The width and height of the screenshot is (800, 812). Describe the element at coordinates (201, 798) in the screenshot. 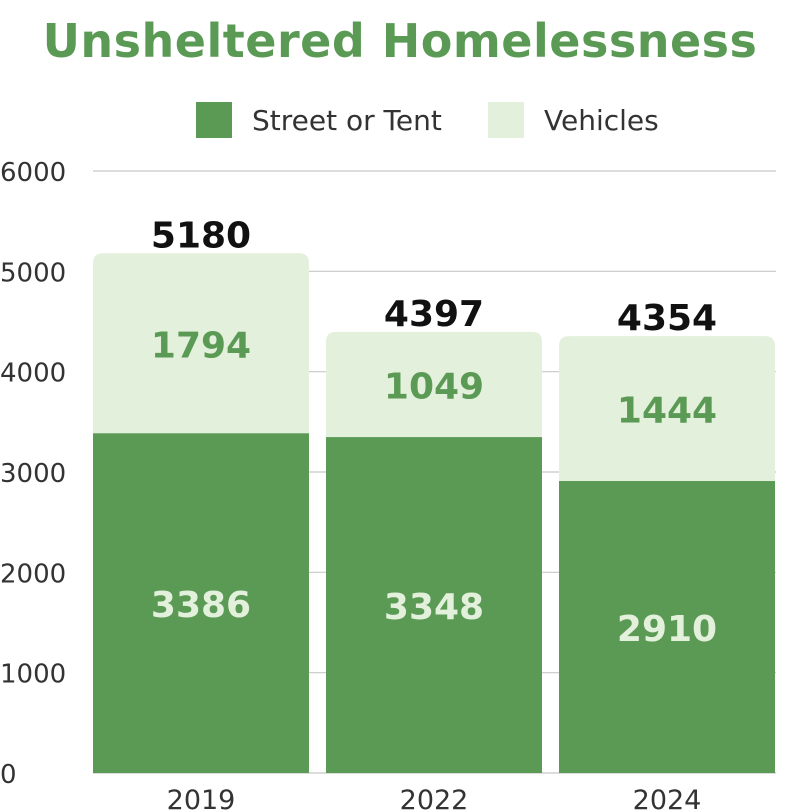

I see `x-tick-label: 2019` at that location.